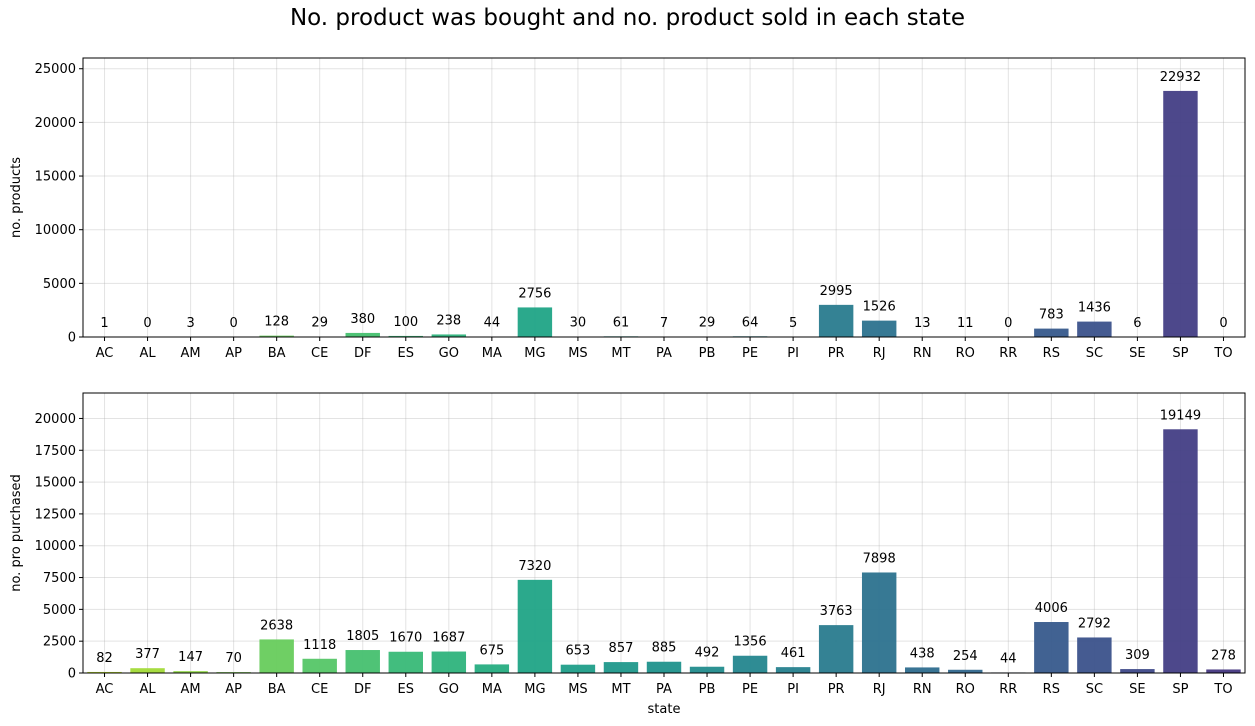  What do you see at coordinates (664, 648) in the screenshot?
I see `data-label: 885` at bounding box center [664, 648].